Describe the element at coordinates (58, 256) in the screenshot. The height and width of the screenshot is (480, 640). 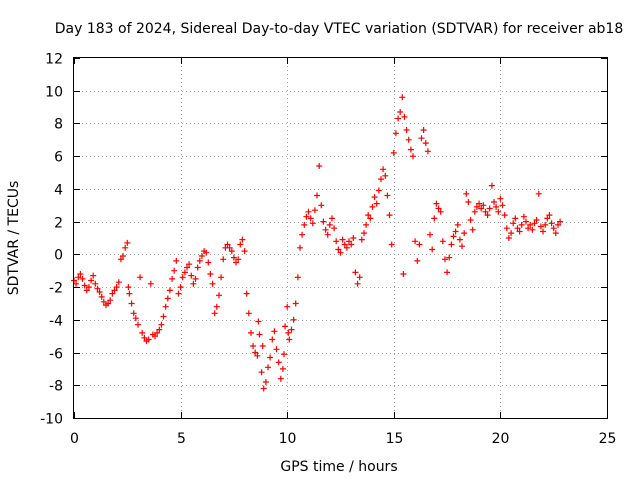
I see `y-tick-label: 0` at that location.